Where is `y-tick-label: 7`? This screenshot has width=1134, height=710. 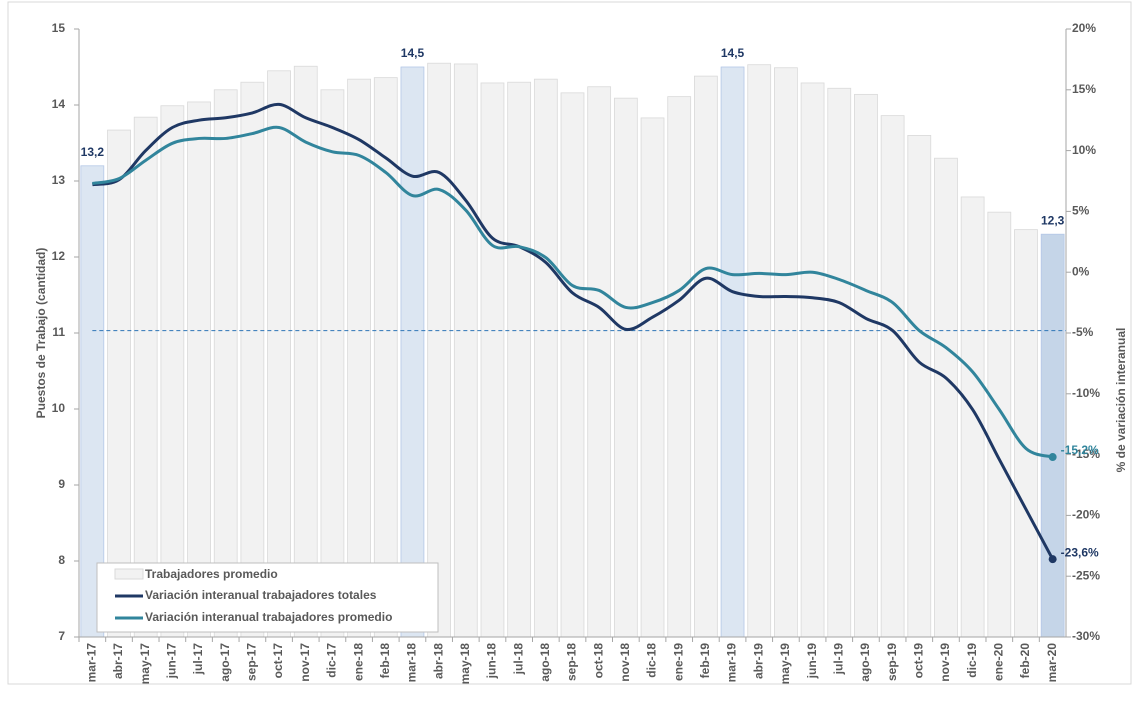
y-tick-label: 7 is located at coordinates (61, 636).